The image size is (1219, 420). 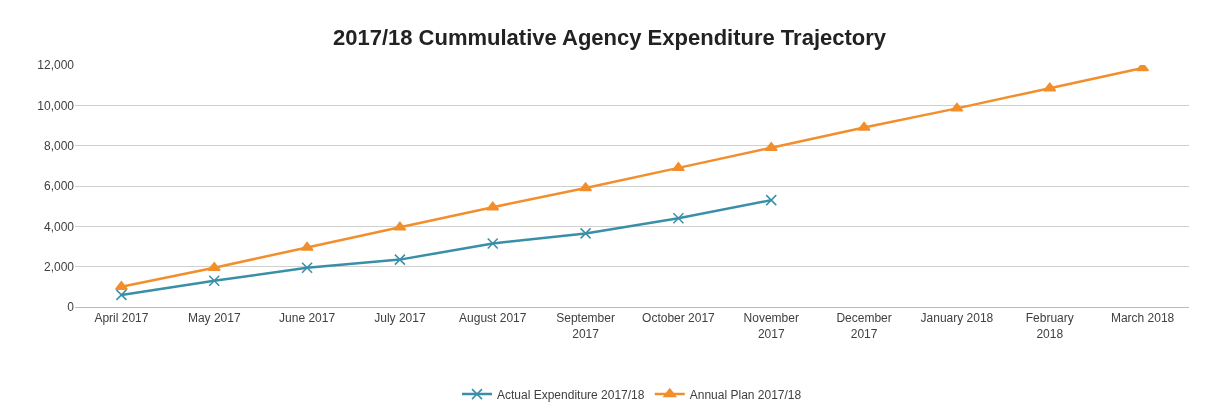 What do you see at coordinates (307, 318) in the screenshot?
I see `x-tick-label: June 2017` at bounding box center [307, 318].